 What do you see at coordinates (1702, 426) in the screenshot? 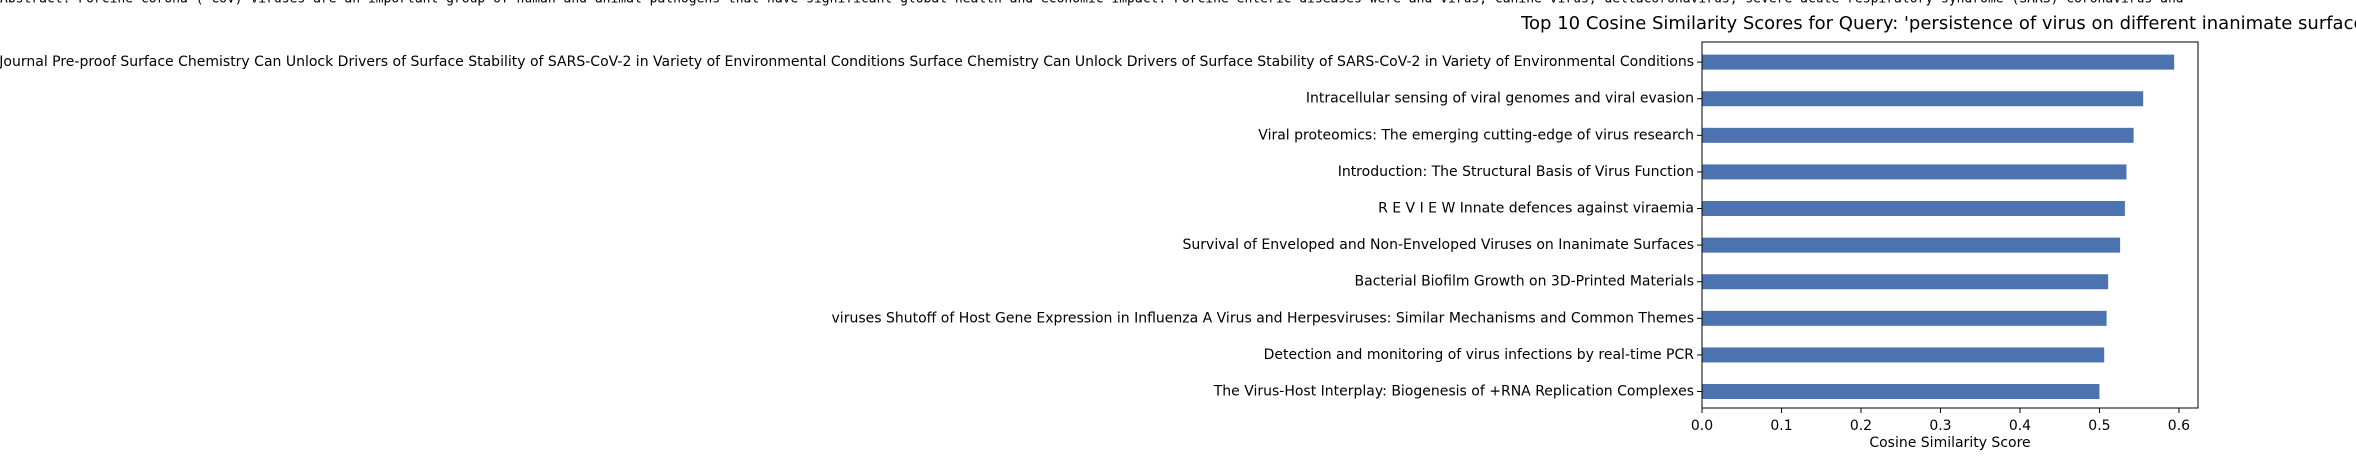
I see `x-tick-label: 0.0` at bounding box center [1702, 426].